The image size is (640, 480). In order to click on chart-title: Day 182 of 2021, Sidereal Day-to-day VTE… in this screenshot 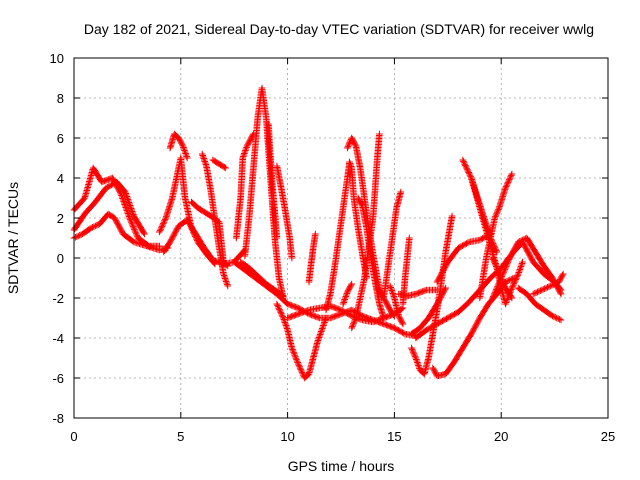, I will do `click(339, 29)`.